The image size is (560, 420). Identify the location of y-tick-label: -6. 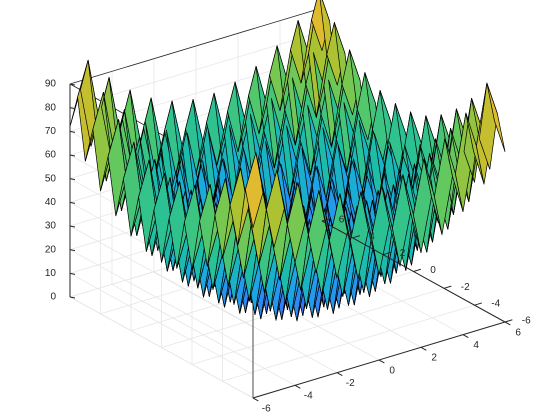
(526, 321).